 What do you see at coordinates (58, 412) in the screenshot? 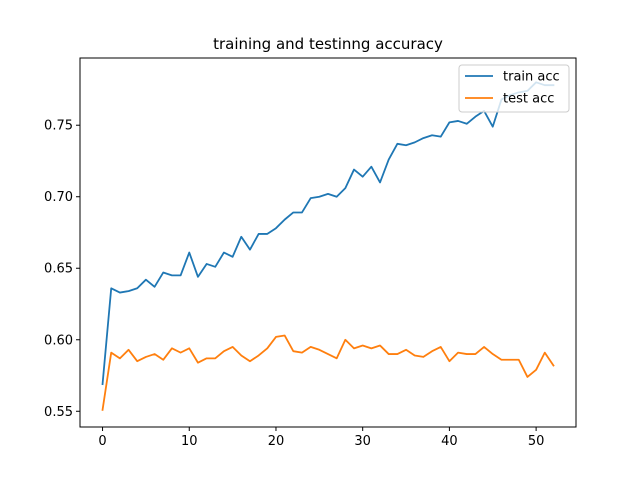
I see `y-tick-label: 0.55` at bounding box center [58, 412].